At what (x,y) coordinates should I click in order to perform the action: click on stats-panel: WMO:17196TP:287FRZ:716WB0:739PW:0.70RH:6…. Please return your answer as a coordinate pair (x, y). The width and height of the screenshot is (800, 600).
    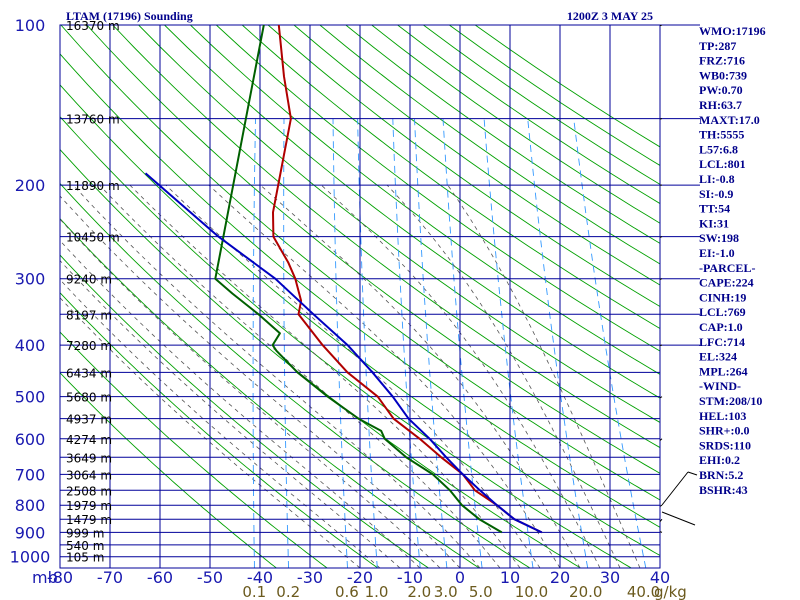
    Looking at the image, I should click on (732, 260).